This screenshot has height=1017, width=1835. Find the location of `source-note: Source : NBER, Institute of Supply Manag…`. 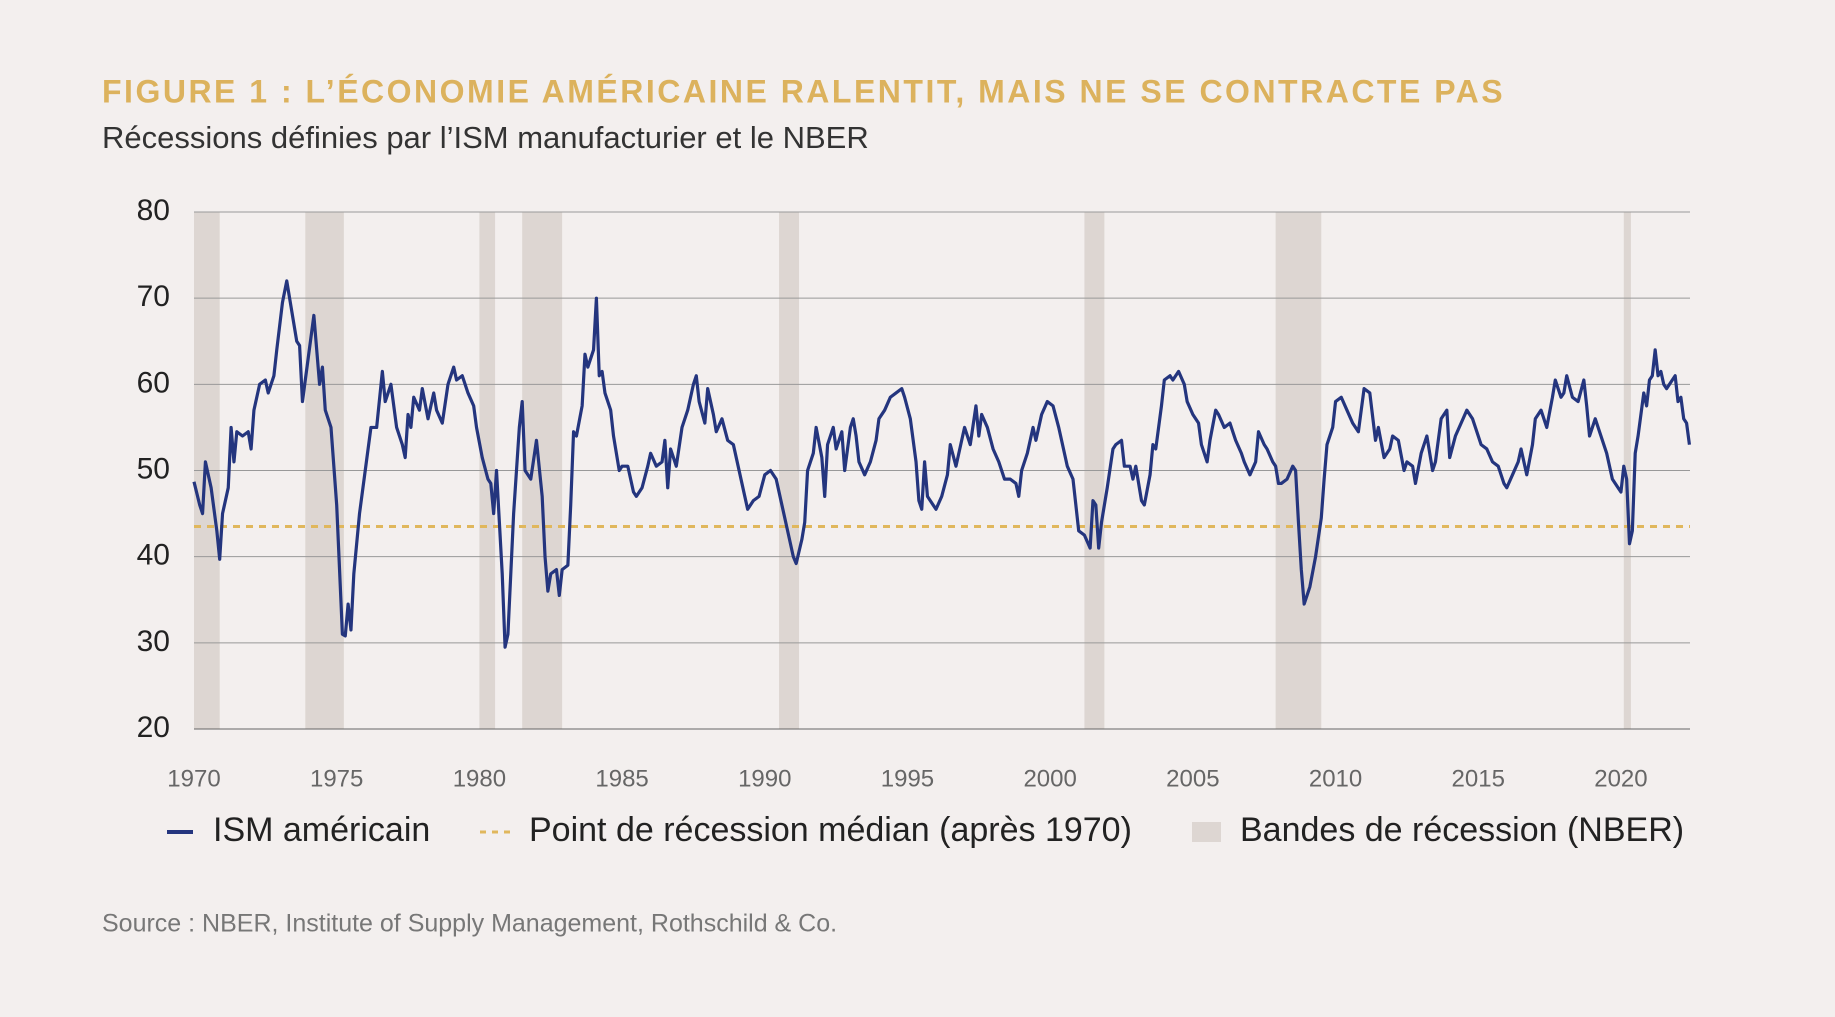

source-note: Source : NBER, Institute of Supply Manag… is located at coordinates (469, 924).